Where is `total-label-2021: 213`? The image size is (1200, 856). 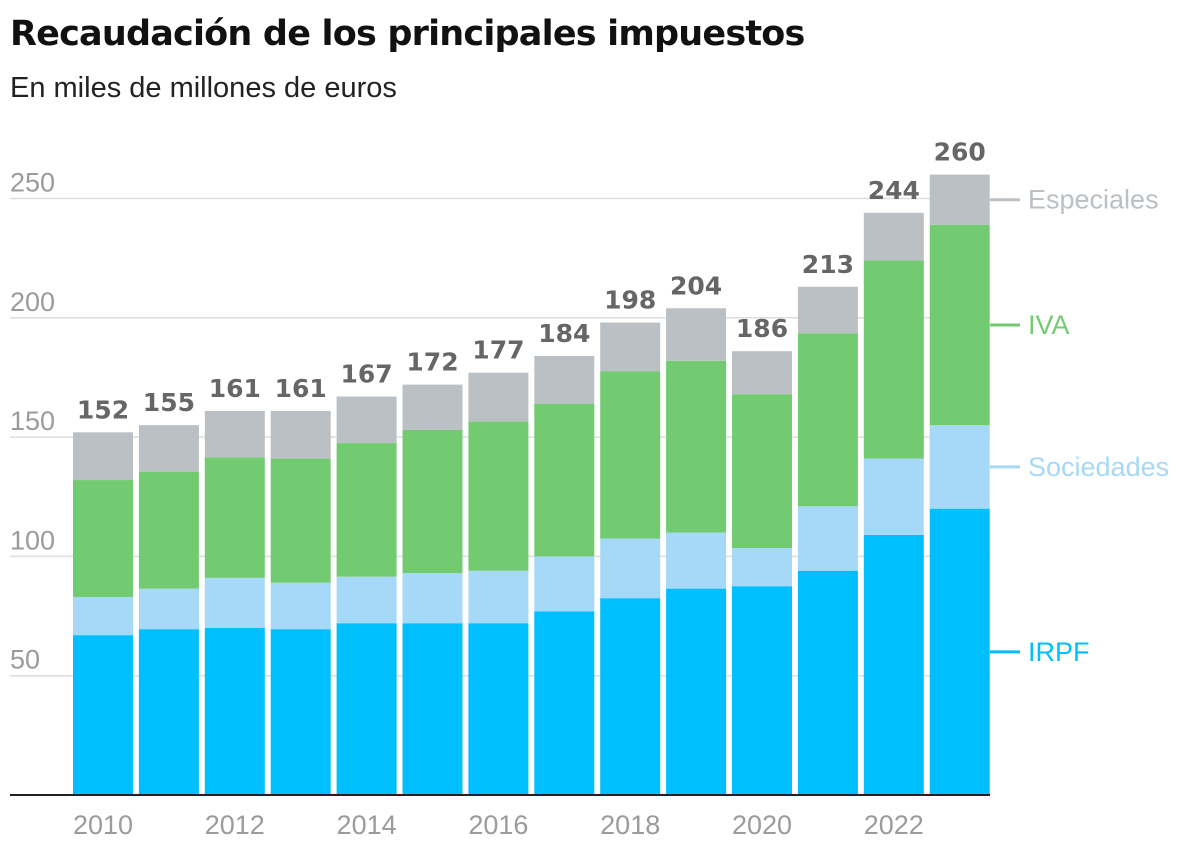
total-label-2021: 213 is located at coordinates (828, 264).